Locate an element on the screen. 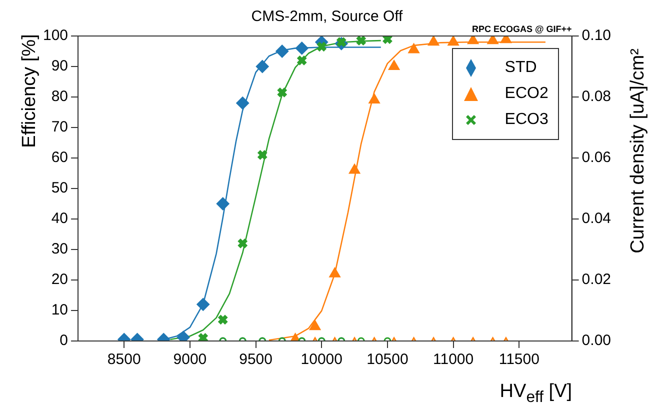  text: RPC ECOGAS @ GIF++ is located at coordinates (522, 29).